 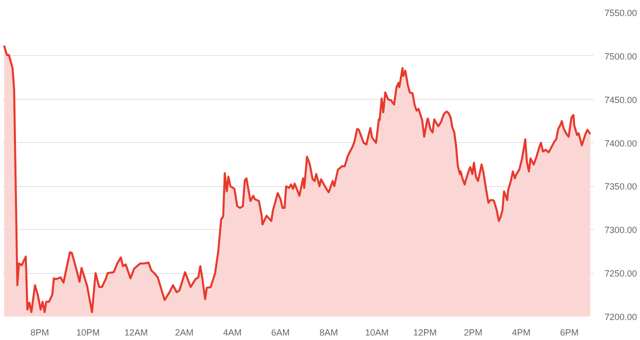 I want to click on x-tick-label: 4PM, so click(x=521, y=333).